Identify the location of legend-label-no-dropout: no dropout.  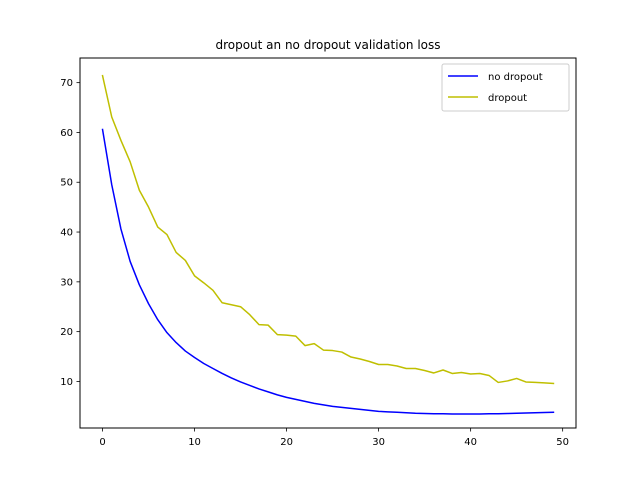
(515, 77).